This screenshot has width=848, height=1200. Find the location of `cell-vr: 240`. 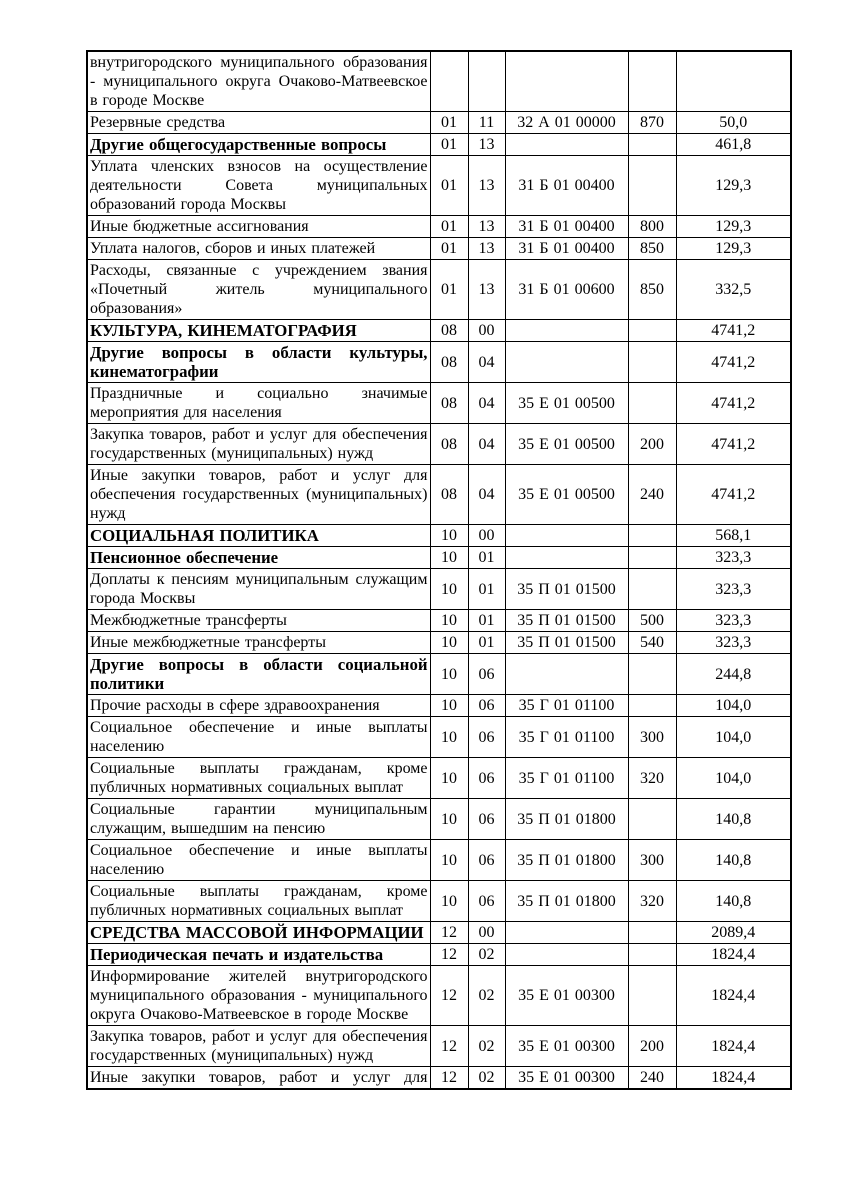

cell-vr: 240 is located at coordinates (652, 494).